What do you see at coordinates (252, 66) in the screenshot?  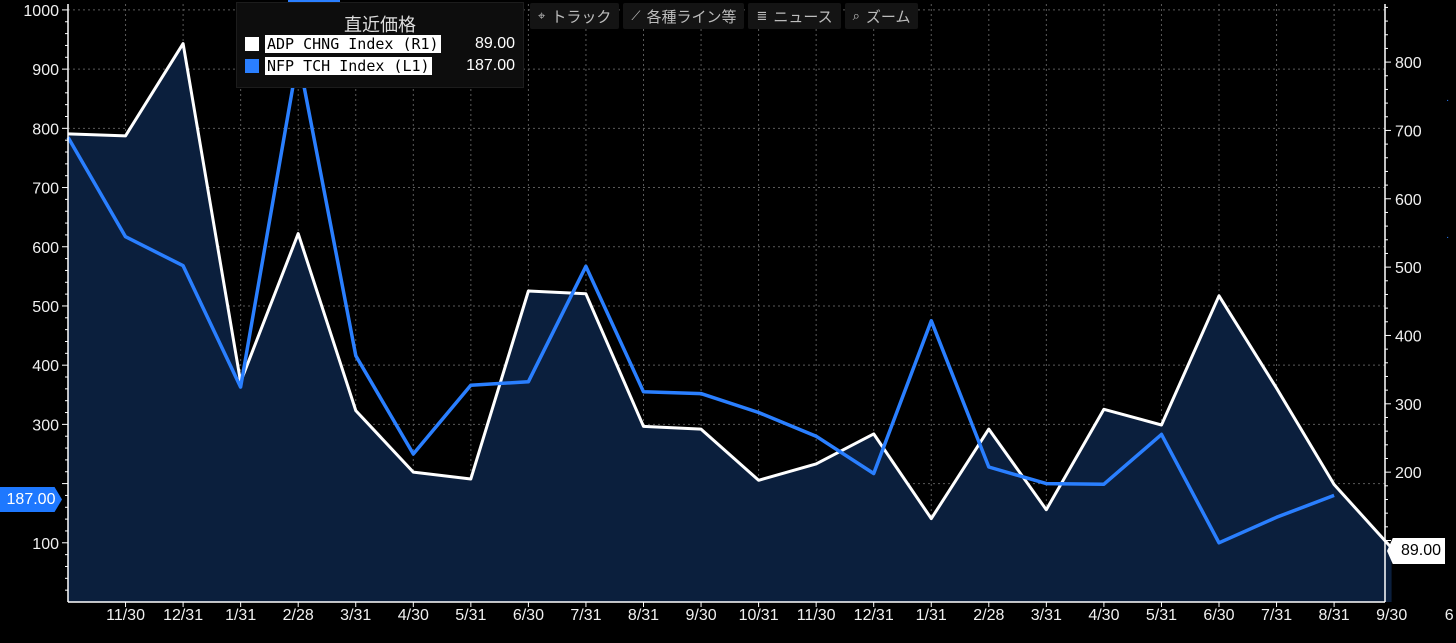 I see `nfp-swatch` at bounding box center [252, 66].